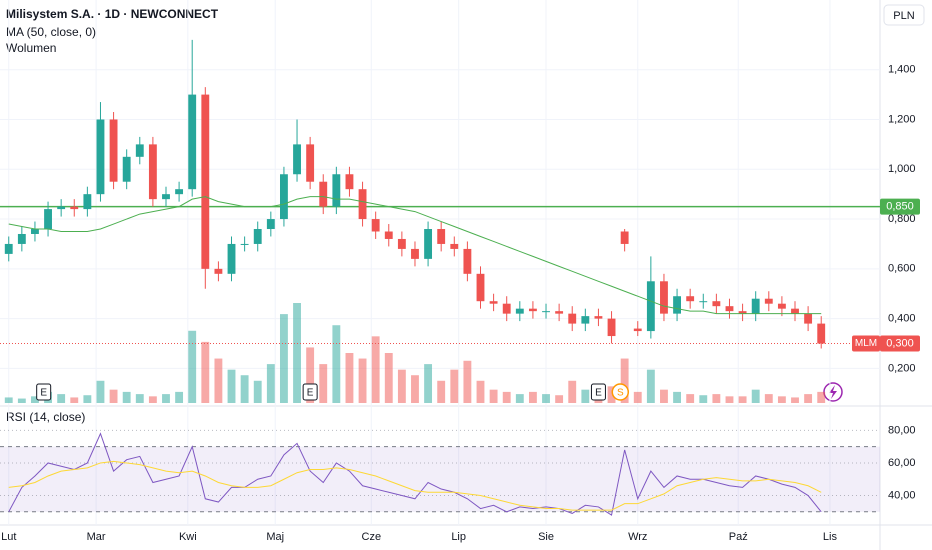  Describe the element at coordinates (866, 343) in the screenshot. I see `symbol-label-bg` at that location.